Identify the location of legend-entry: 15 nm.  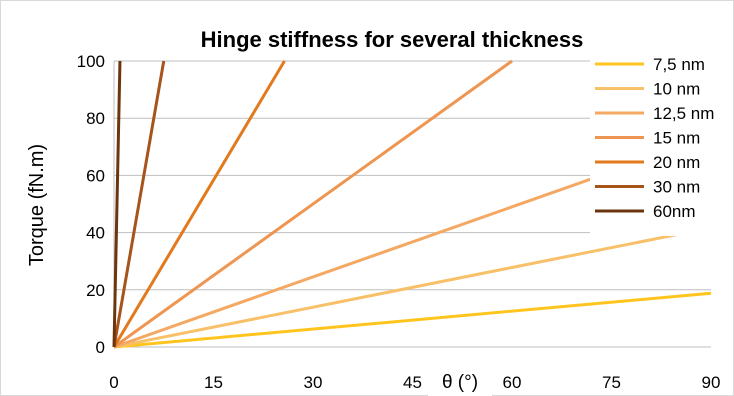
(676, 138).